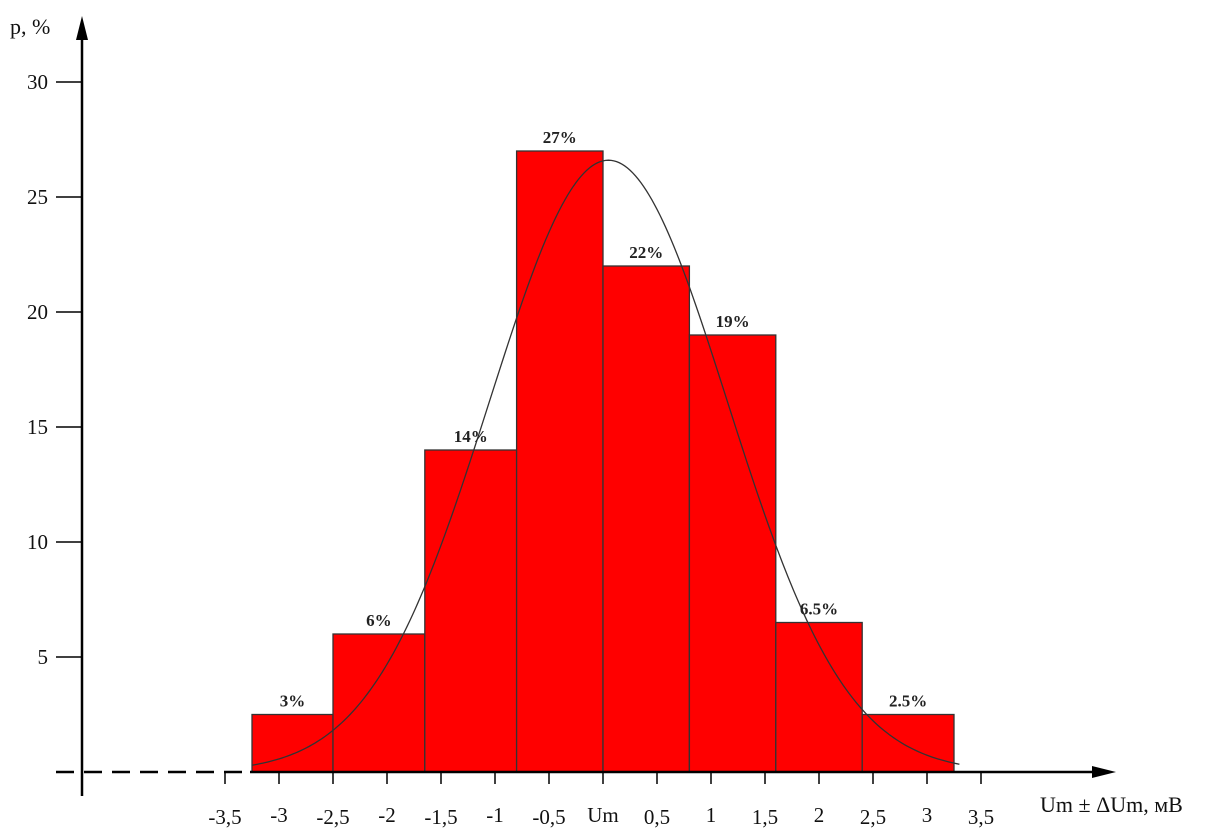 This screenshot has height=832, width=1232. What do you see at coordinates (1111, 804) in the screenshot?
I see `x-axis-title: Um ± ΔUm, мВ` at bounding box center [1111, 804].